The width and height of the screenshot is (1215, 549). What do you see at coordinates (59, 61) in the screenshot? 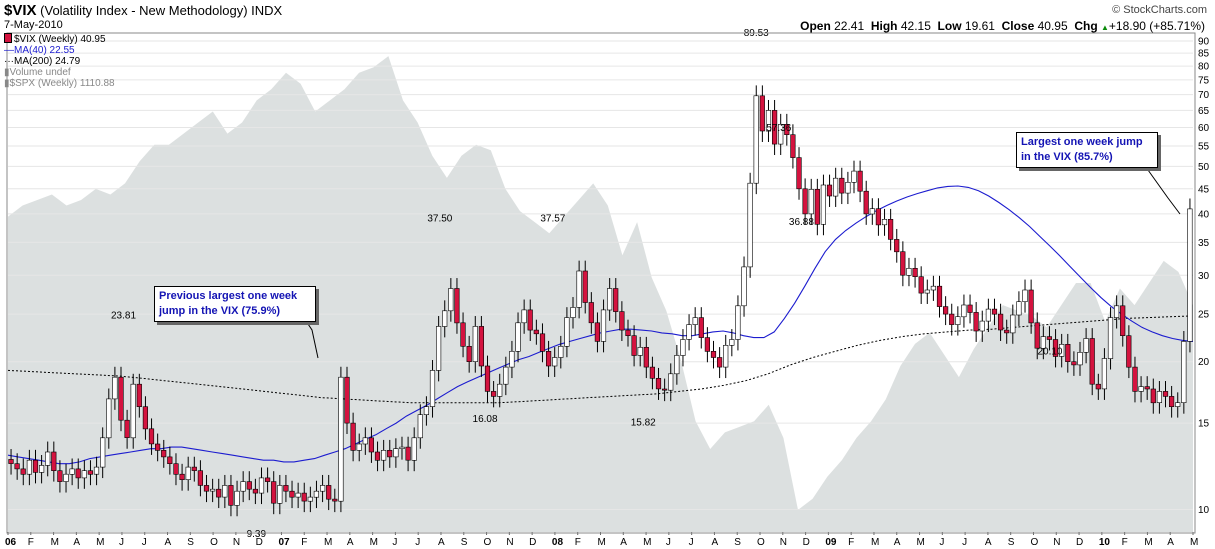
I see `legend-ma200: ···MA(200) 24.79` at bounding box center [59, 61].